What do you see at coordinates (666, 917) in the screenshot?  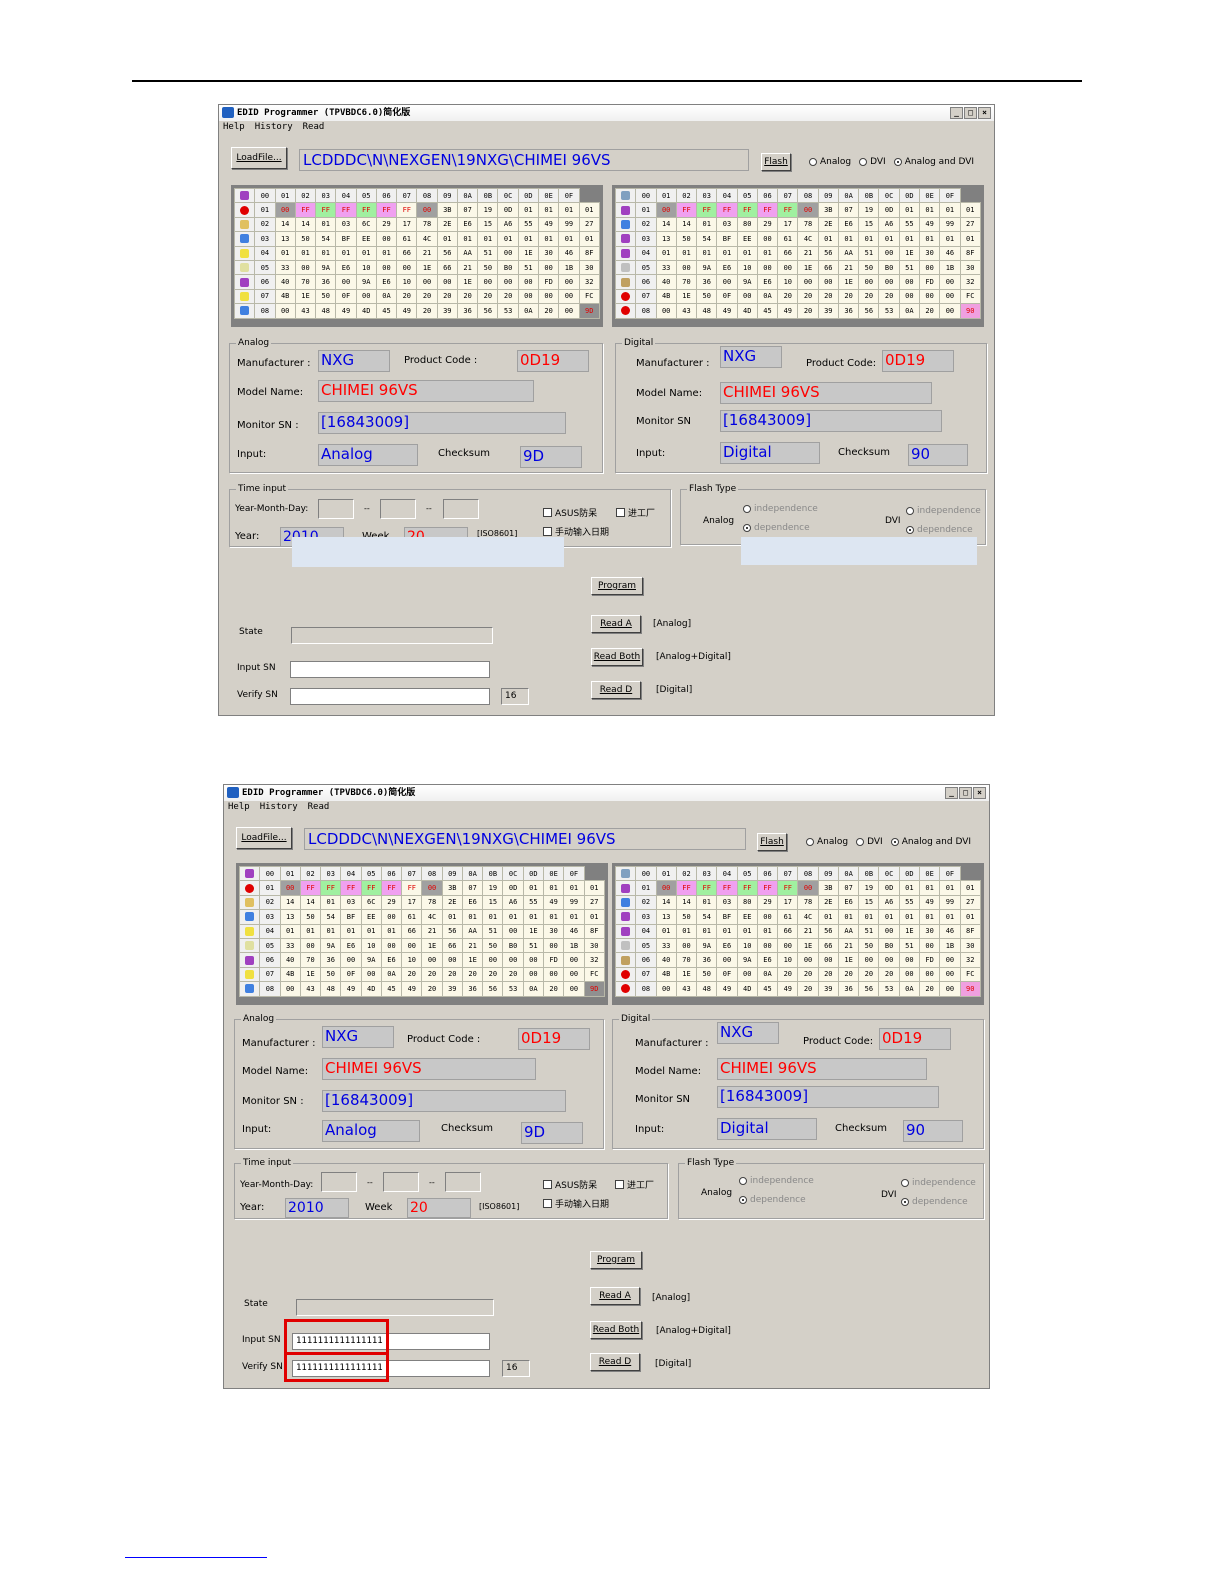 I see `hex-cell: 13` at bounding box center [666, 917].